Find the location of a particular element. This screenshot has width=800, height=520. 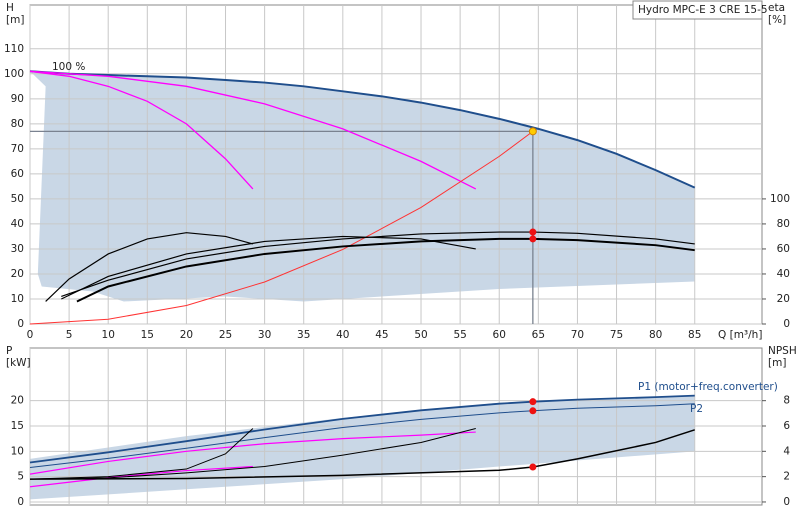

y-tick-label: 100 is located at coordinates (14, 74).